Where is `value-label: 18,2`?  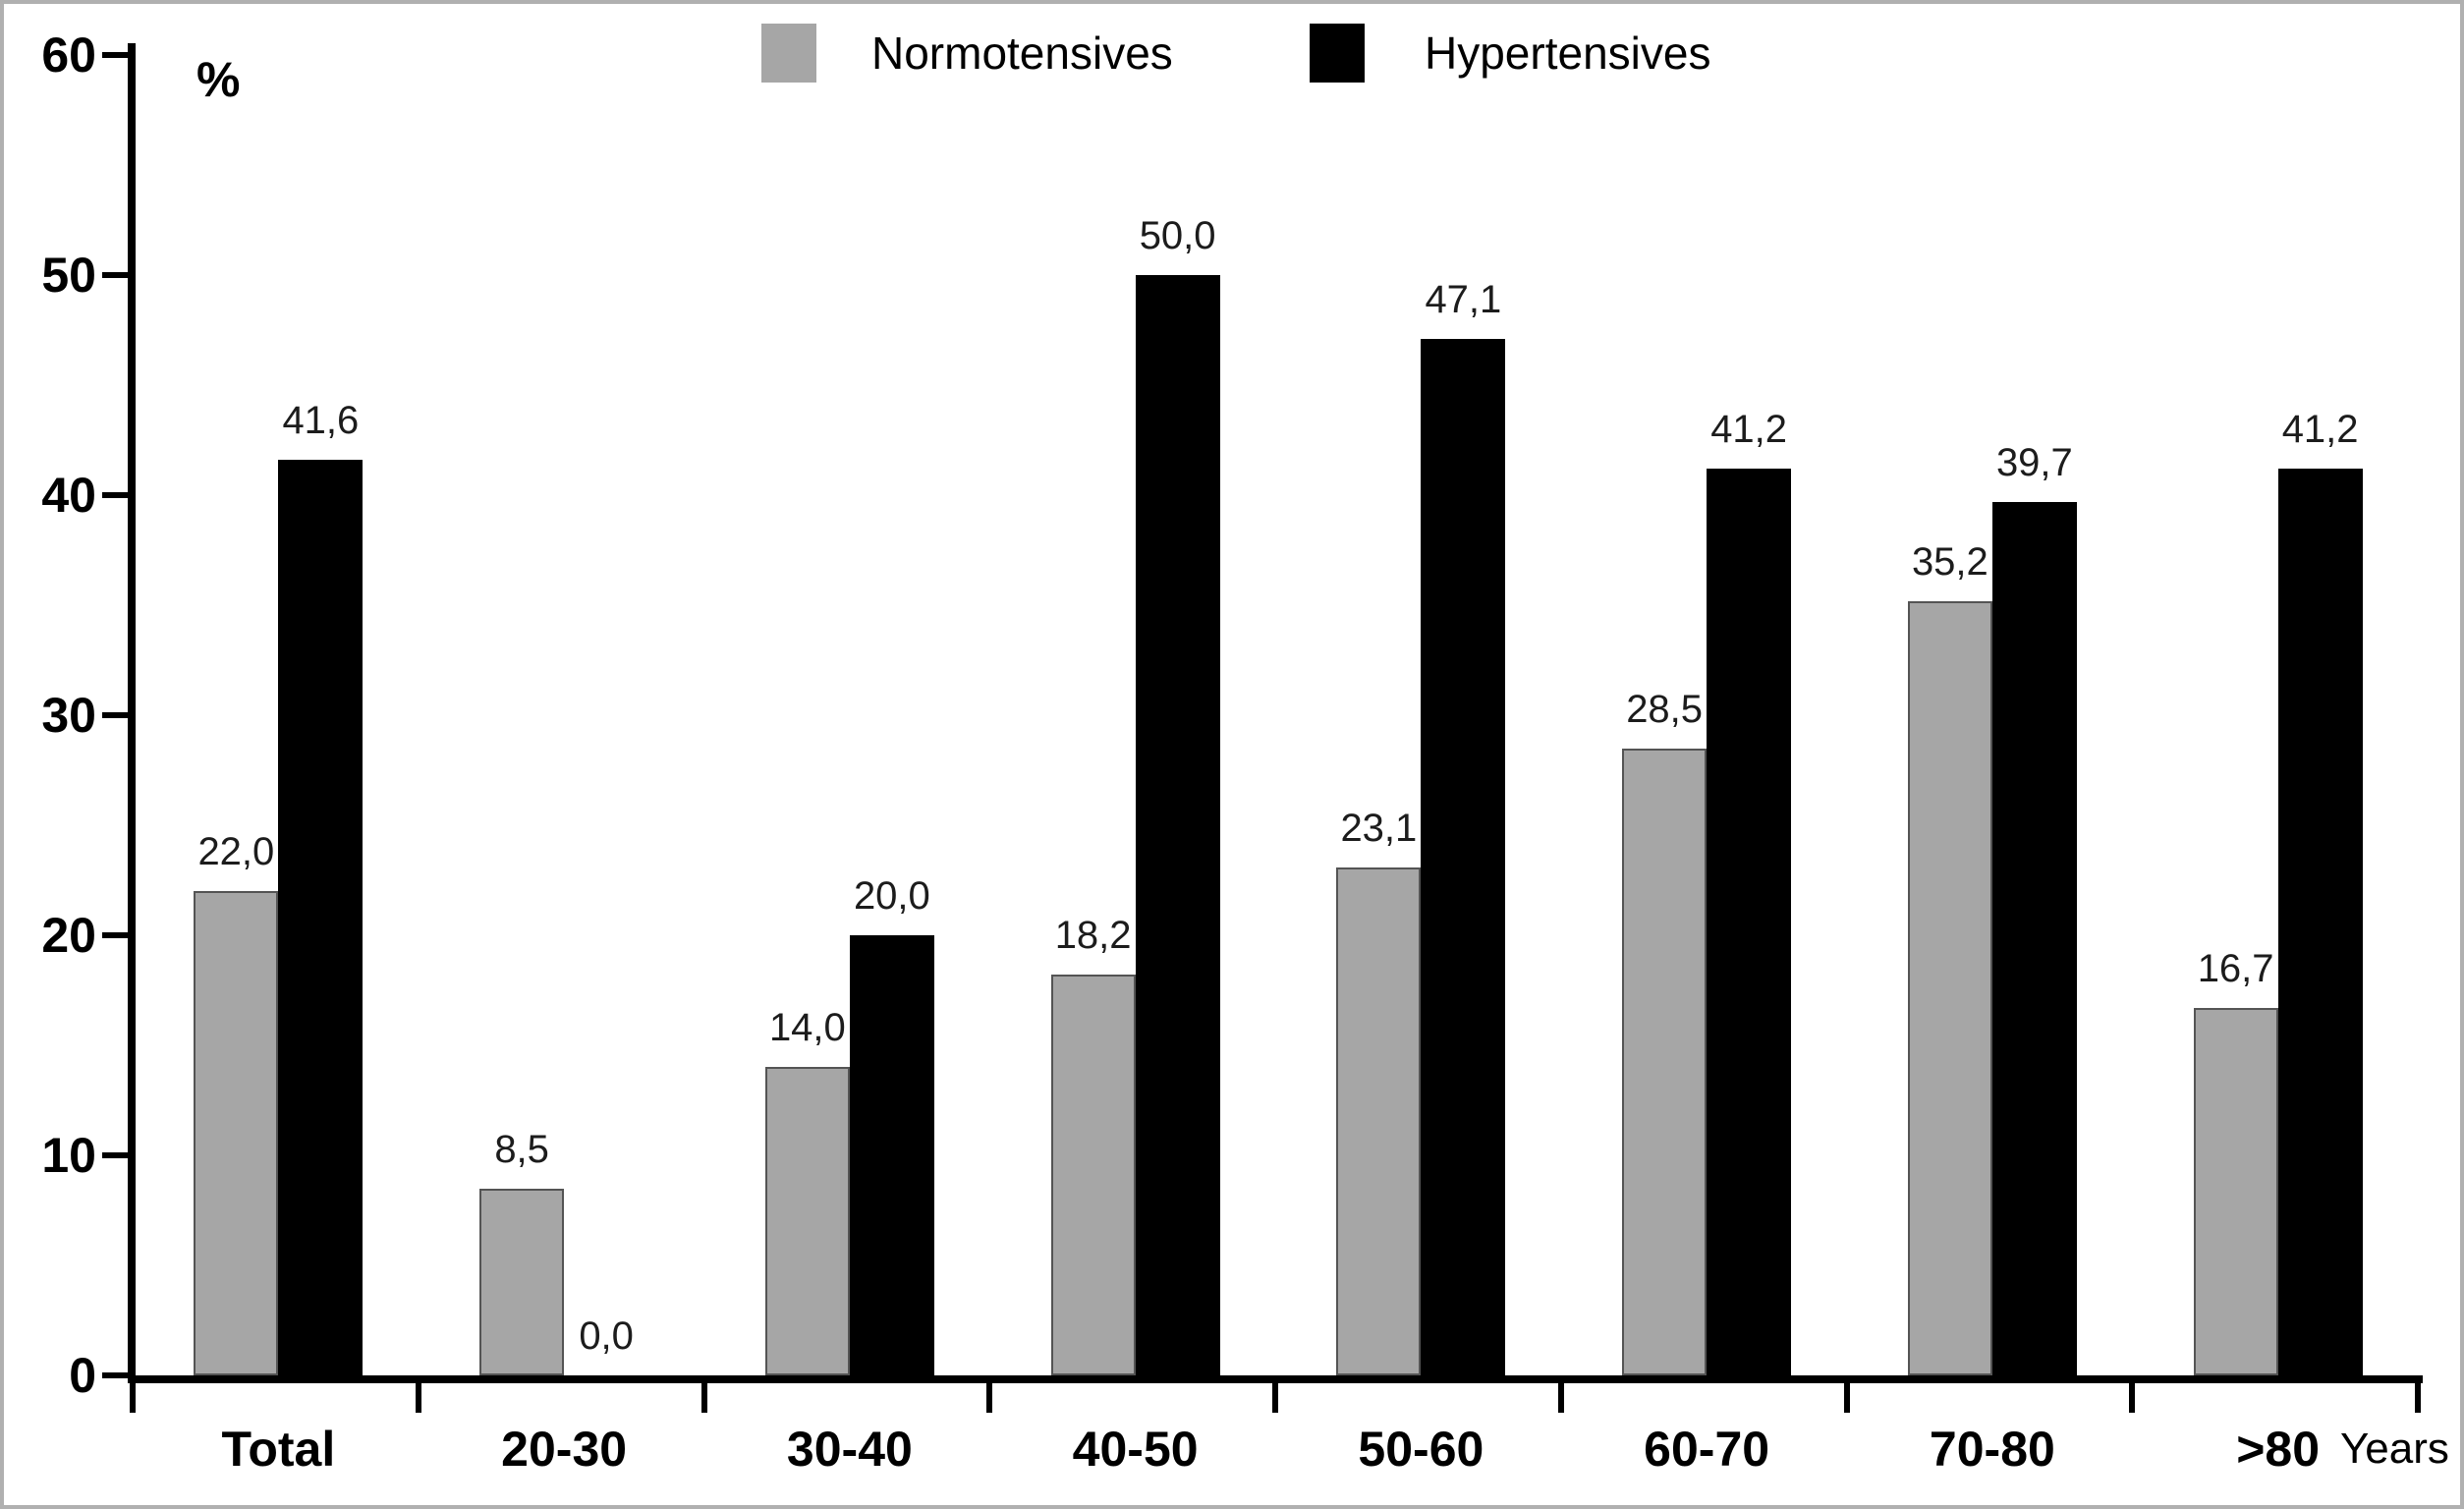 value-label: 18,2 is located at coordinates (1093, 935).